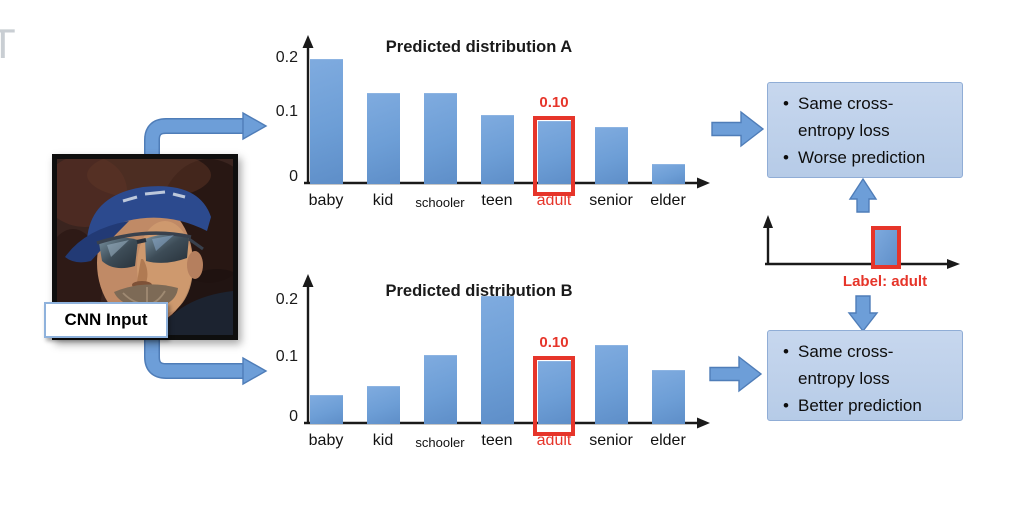 This screenshot has width=1036, height=518. Describe the element at coordinates (886, 247) in the screenshot. I see `label-chart-adult-bar` at that location.